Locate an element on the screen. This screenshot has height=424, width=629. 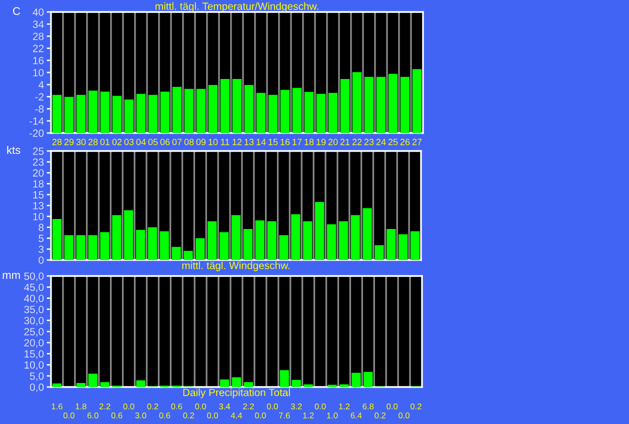
y-tick-label: 50,0 is located at coordinates (34, 277).